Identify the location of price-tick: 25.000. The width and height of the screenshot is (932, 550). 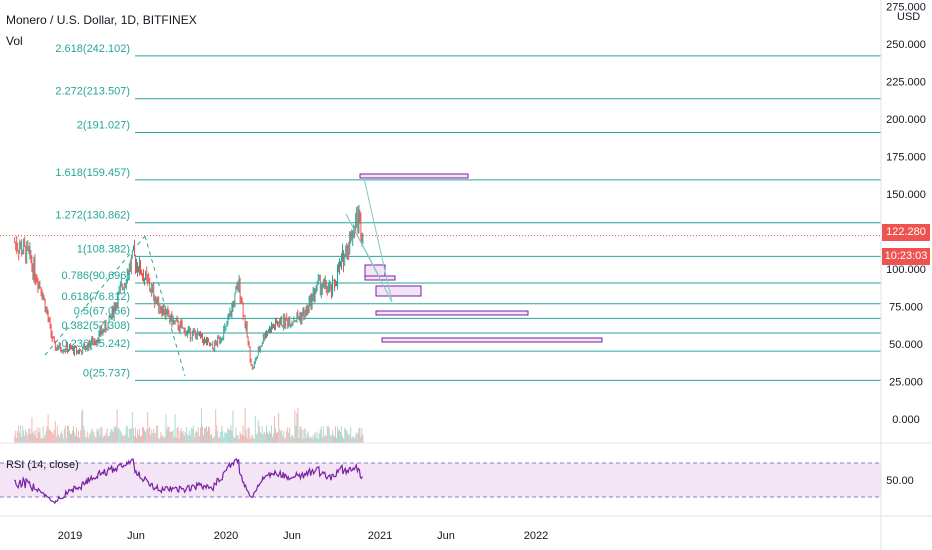
(906, 383).